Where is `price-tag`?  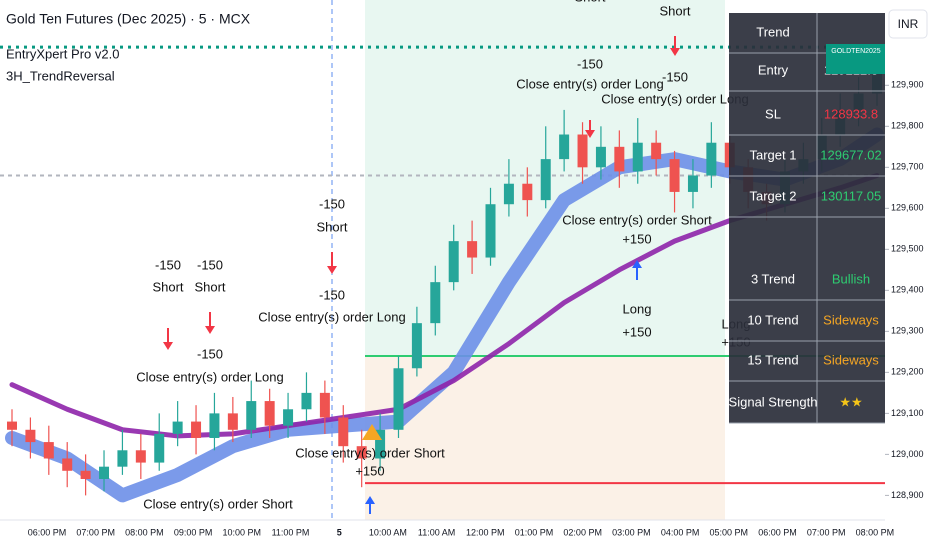
price-tag is located at coordinates (855, 59).